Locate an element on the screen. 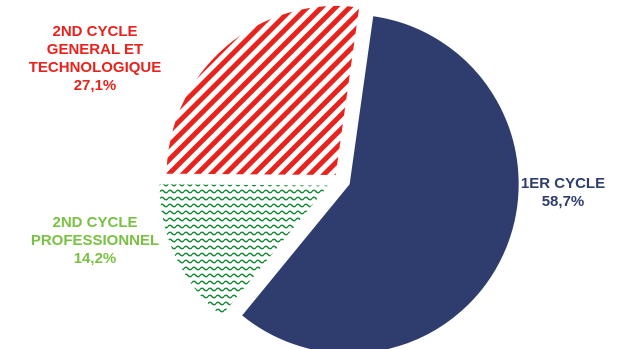 The image size is (627, 349). slice-label-2: 2ND CYCLE PROFESSIONNEL 14,2% is located at coordinates (95, 240).